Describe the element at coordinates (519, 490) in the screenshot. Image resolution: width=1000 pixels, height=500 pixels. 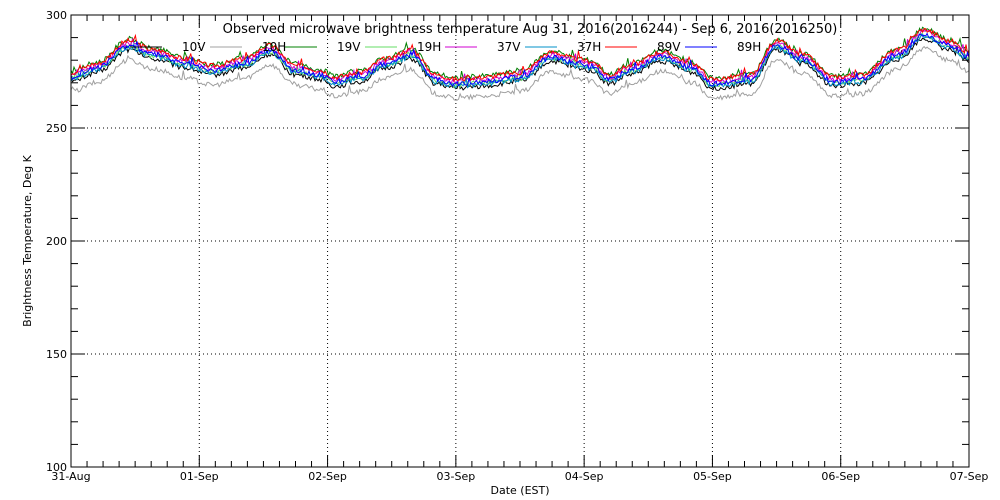
I see `x-axis-label: Date (EST)` at that location.